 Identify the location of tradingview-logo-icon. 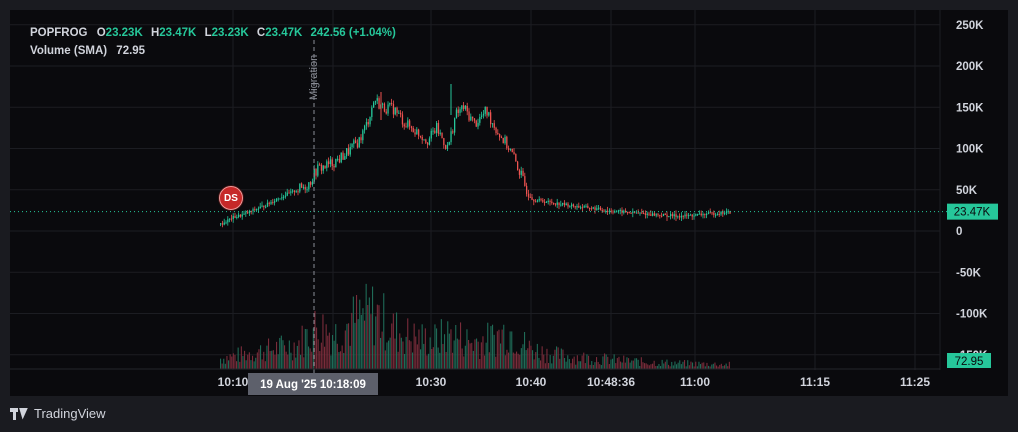
(19, 413).